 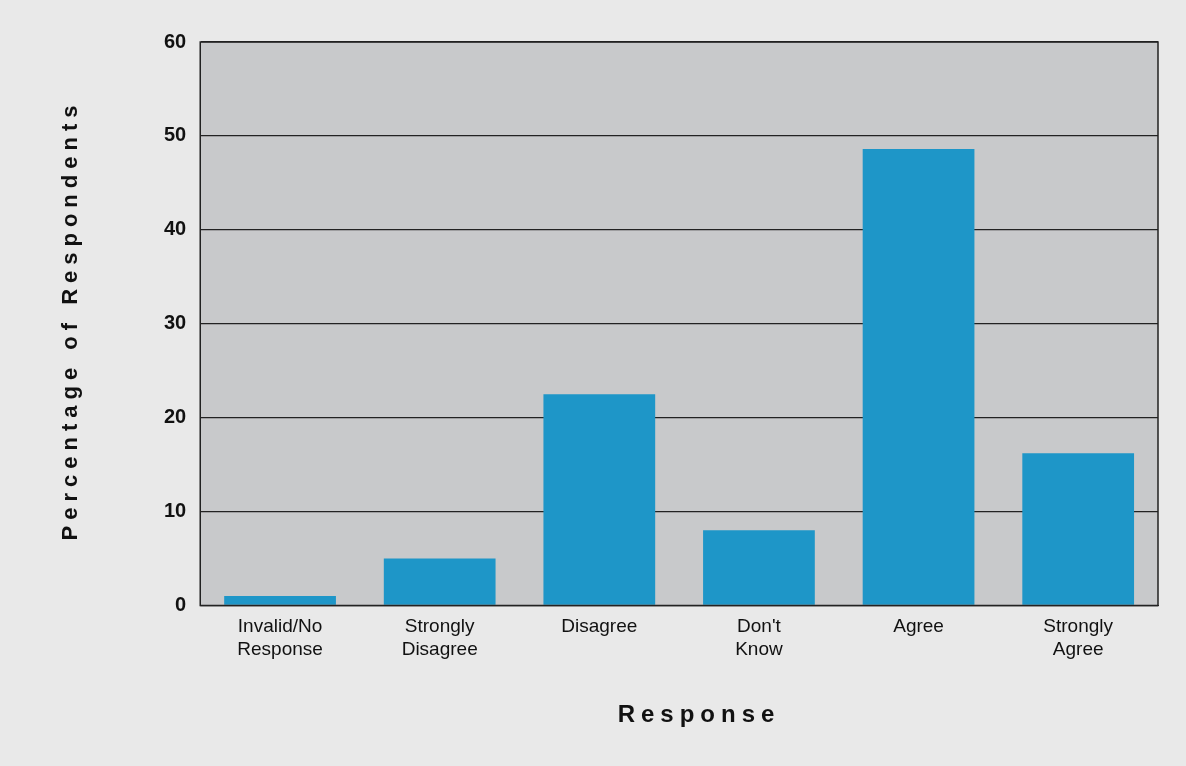 I want to click on x-tick-label: Strongly Agree, so click(x=1078, y=637).